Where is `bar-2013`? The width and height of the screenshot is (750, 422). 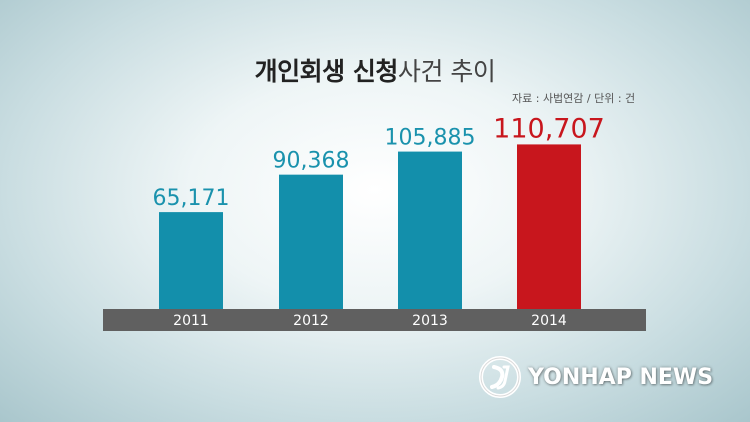
bar-2013 is located at coordinates (430, 230).